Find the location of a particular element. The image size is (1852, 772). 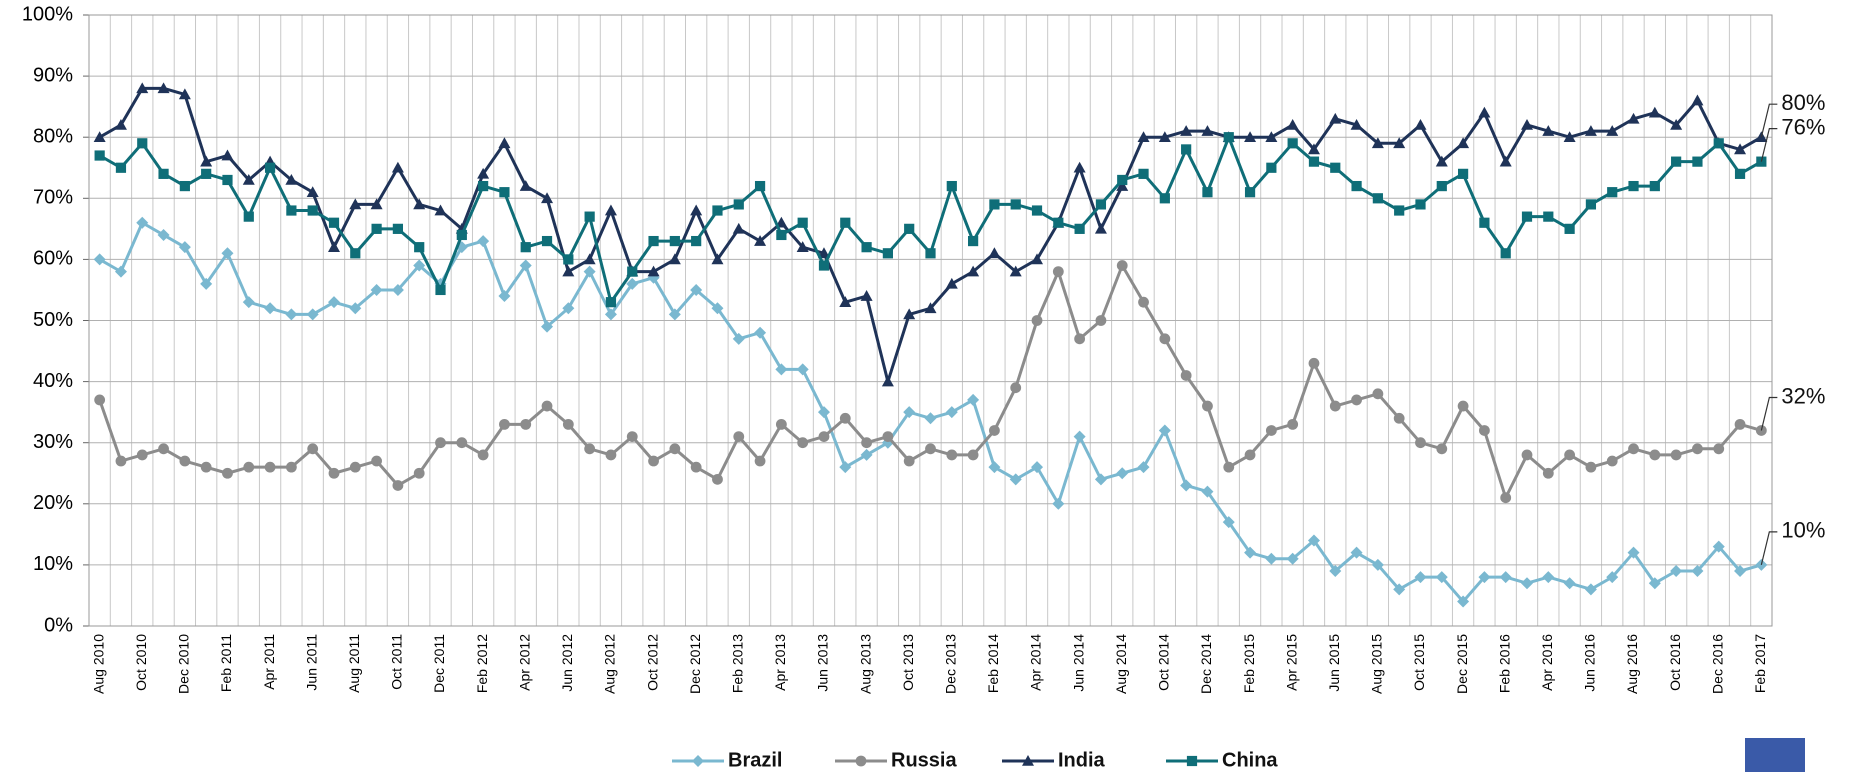

x-tick-label: Dec 2016 is located at coordinates (1717, 664).